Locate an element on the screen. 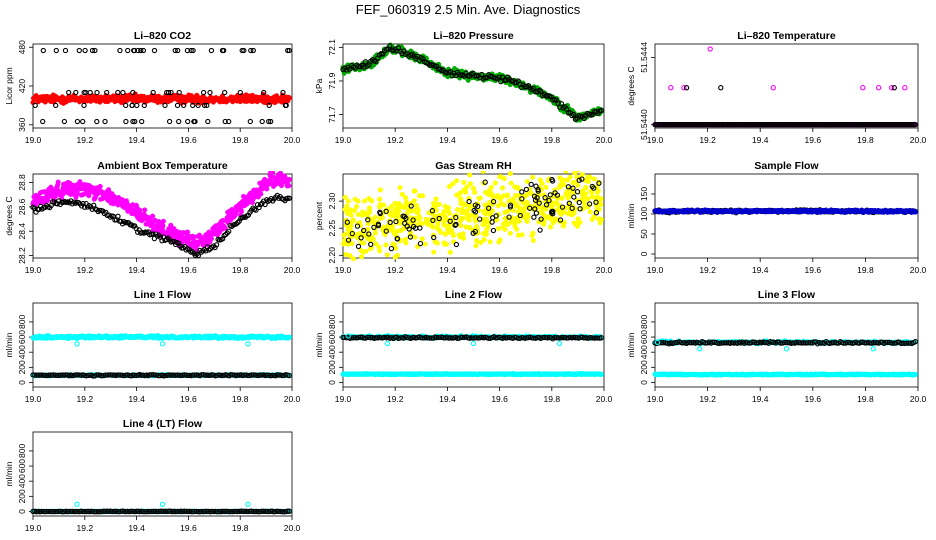 Image resolution: width=936 pixels, height=540 pixels. plot-frame is located at coordinates (162, 86).